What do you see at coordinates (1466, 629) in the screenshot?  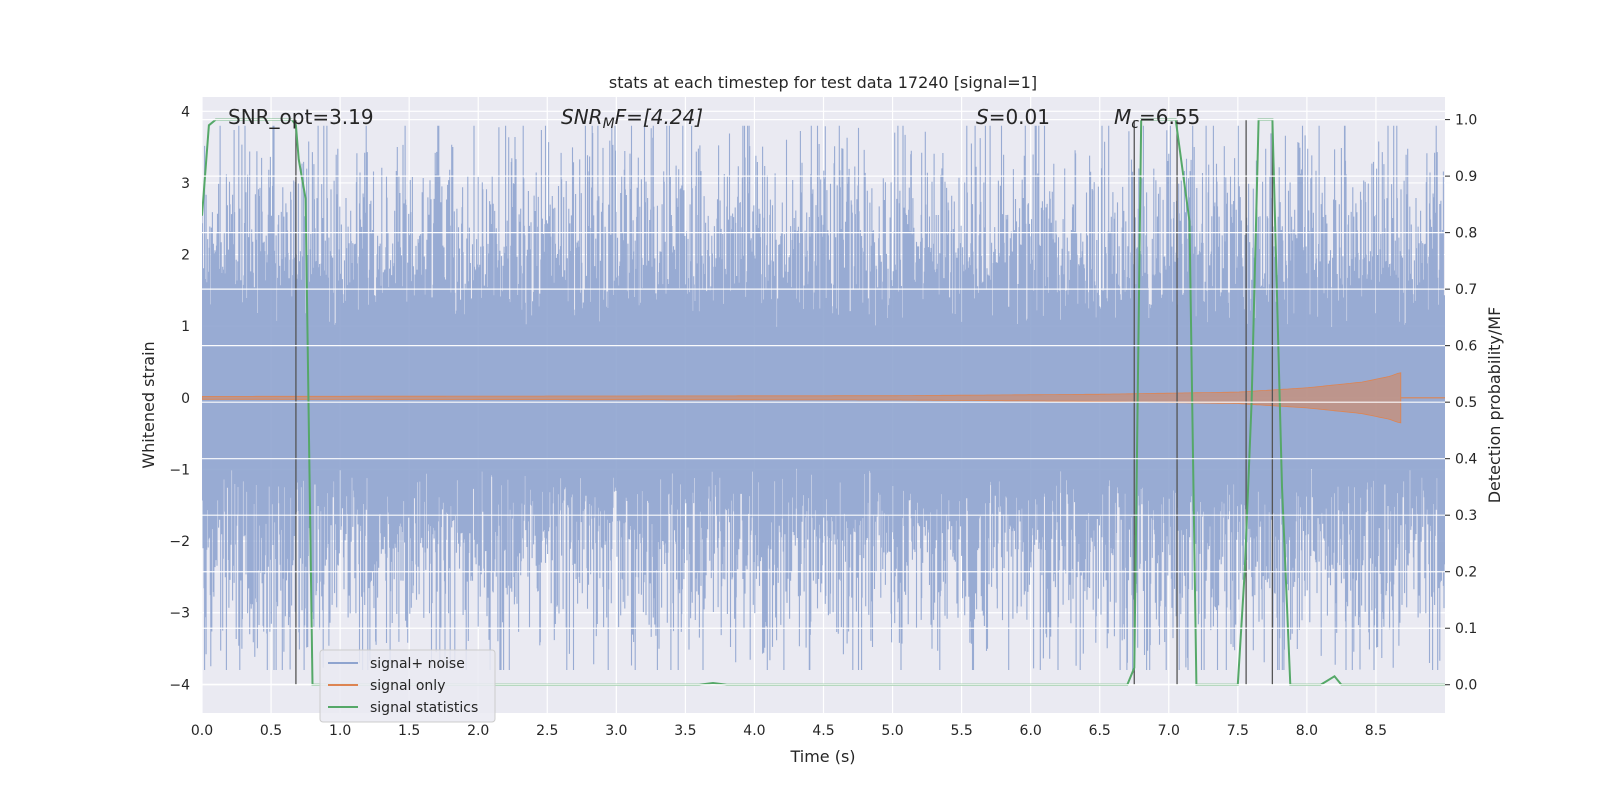 I see `y2-tick-label: 0.1` at bounding box center [1466, 629].